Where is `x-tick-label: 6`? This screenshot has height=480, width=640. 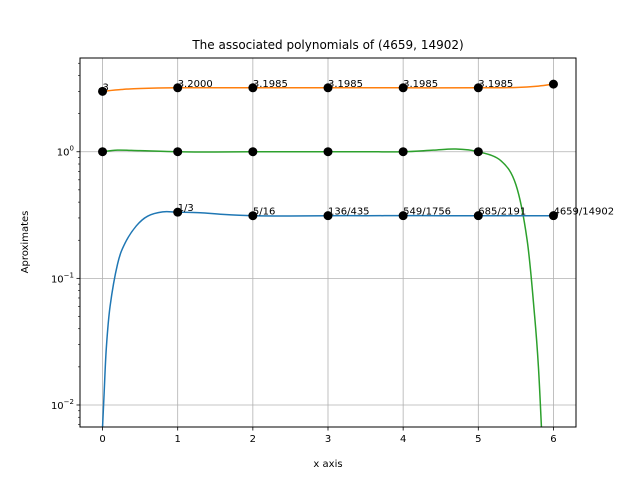 x-tick-label: 6 is located at coordinates (553, 439).